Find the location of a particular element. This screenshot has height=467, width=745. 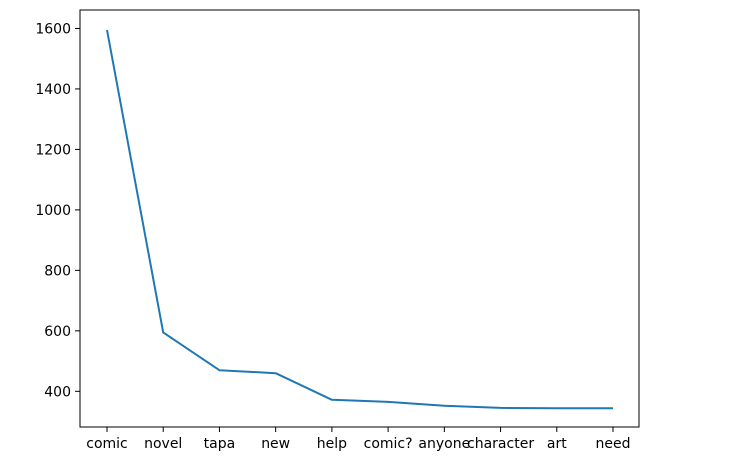

x-tick-label: novel is located at coordinates (163, 444).